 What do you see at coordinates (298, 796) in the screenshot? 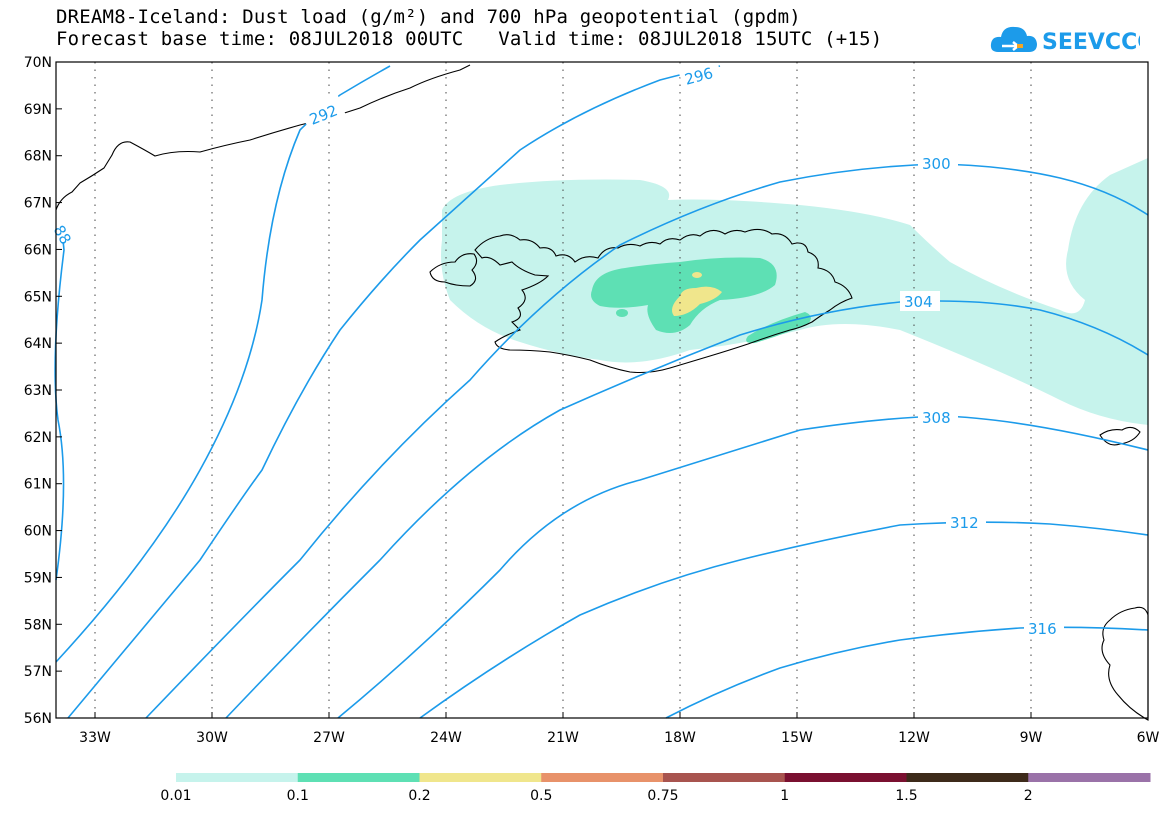
I see `colorbar-label: 0.1` at bounding box center [298, 796].